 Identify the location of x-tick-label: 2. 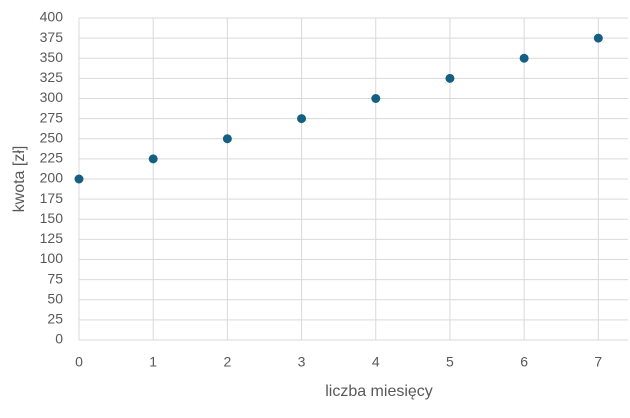
(227, 362).